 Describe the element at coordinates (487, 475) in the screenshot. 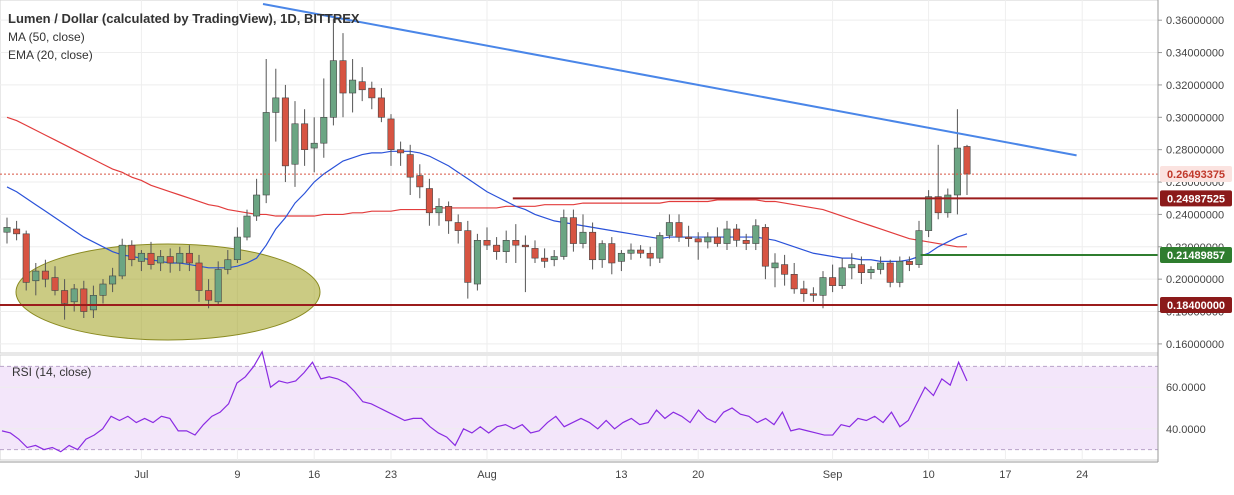

I see `x-tick-label: Aug` at that location.